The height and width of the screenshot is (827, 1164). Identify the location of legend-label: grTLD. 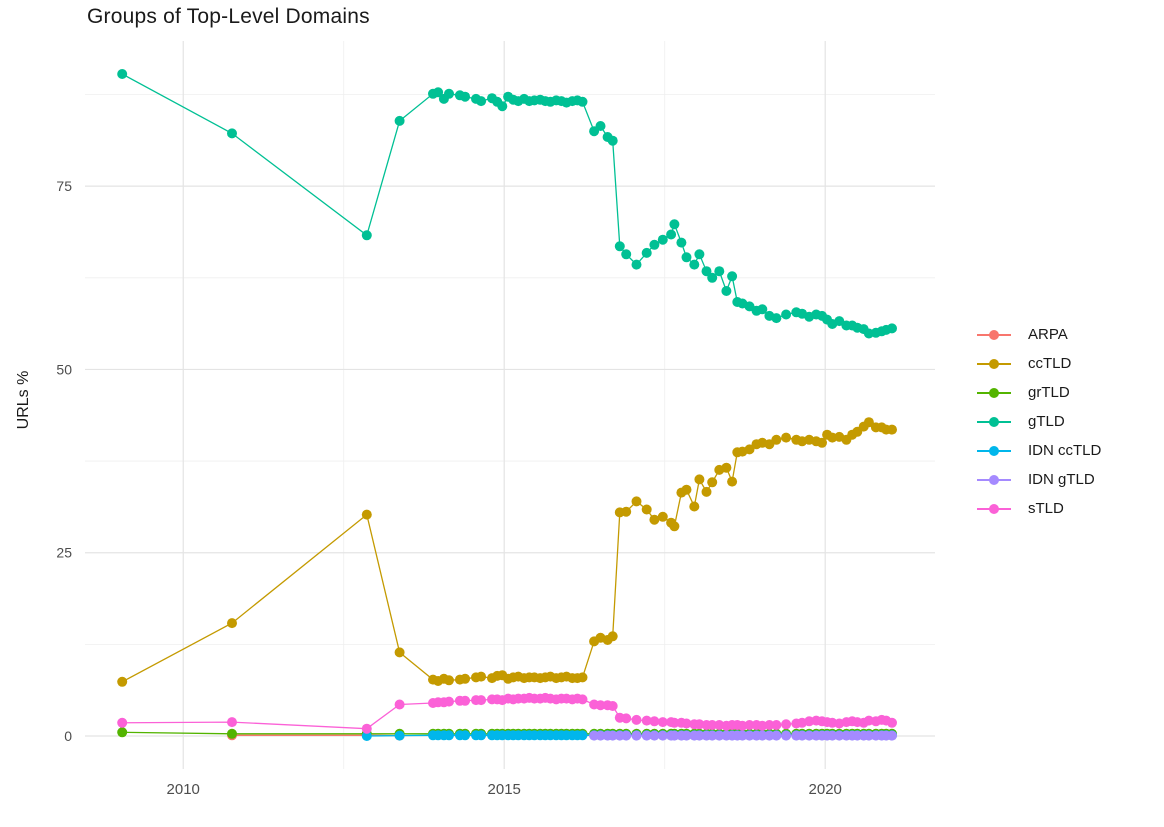
(1049, 392).